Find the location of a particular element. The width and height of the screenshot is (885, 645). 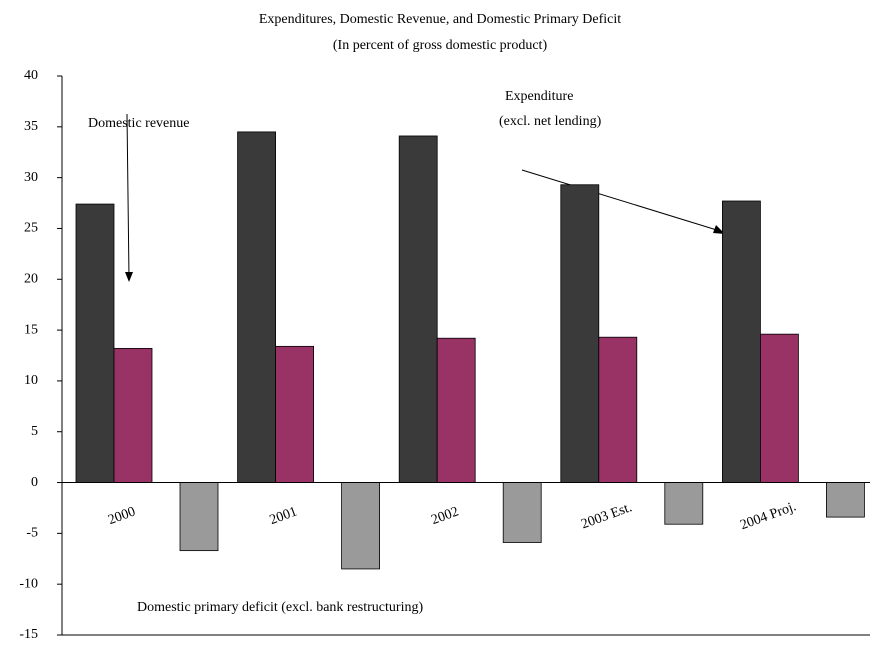

x-tick-label: 2003 Est. is located at coordinates (606, 516).